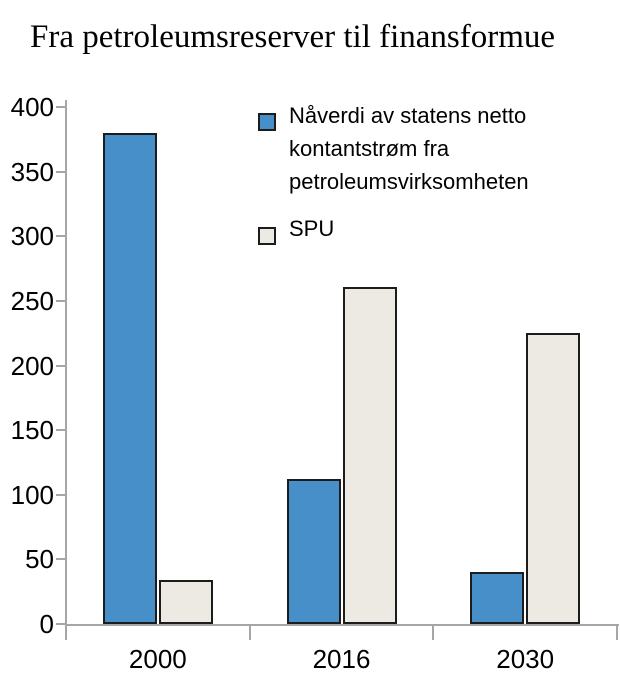  What do you see at coordinates (66, 370) in the screenshot?
I see `y-axis-line` at bounding box center [66, 370].